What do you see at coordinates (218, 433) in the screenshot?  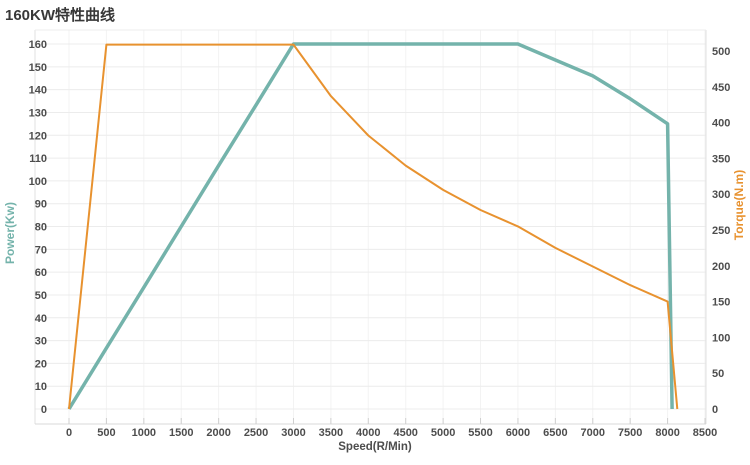 I see `x-tick-label: 2000` at bounding box center [218, 433].